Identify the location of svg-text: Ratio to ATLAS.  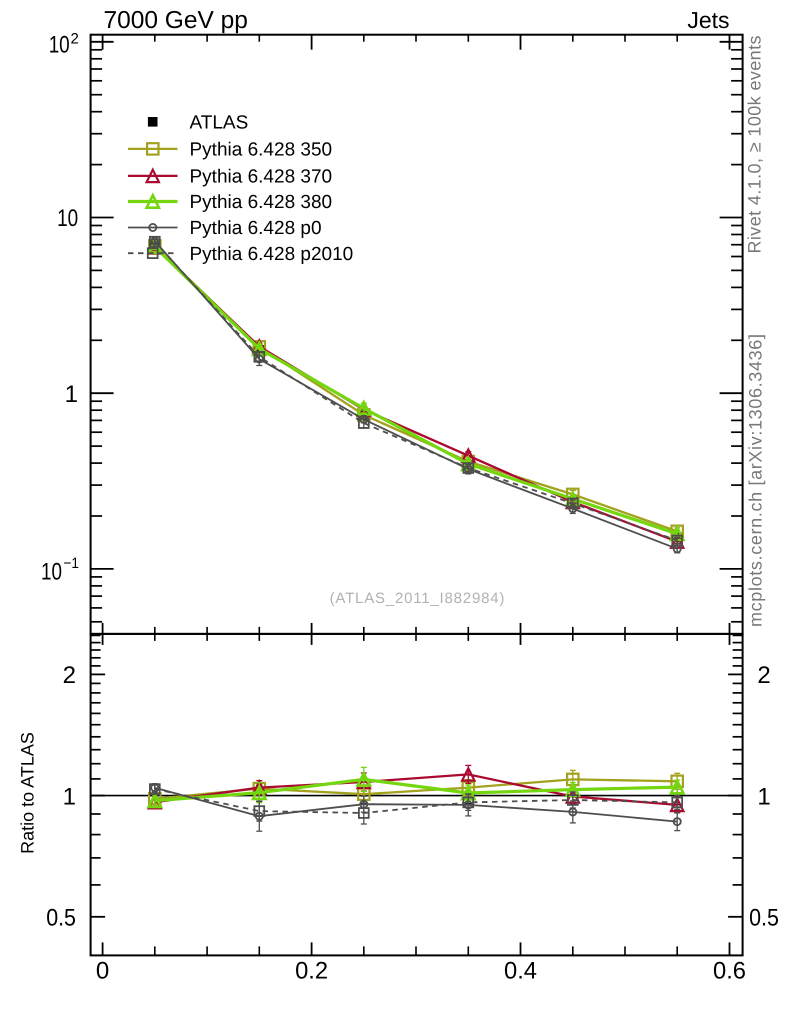
(28, 793).